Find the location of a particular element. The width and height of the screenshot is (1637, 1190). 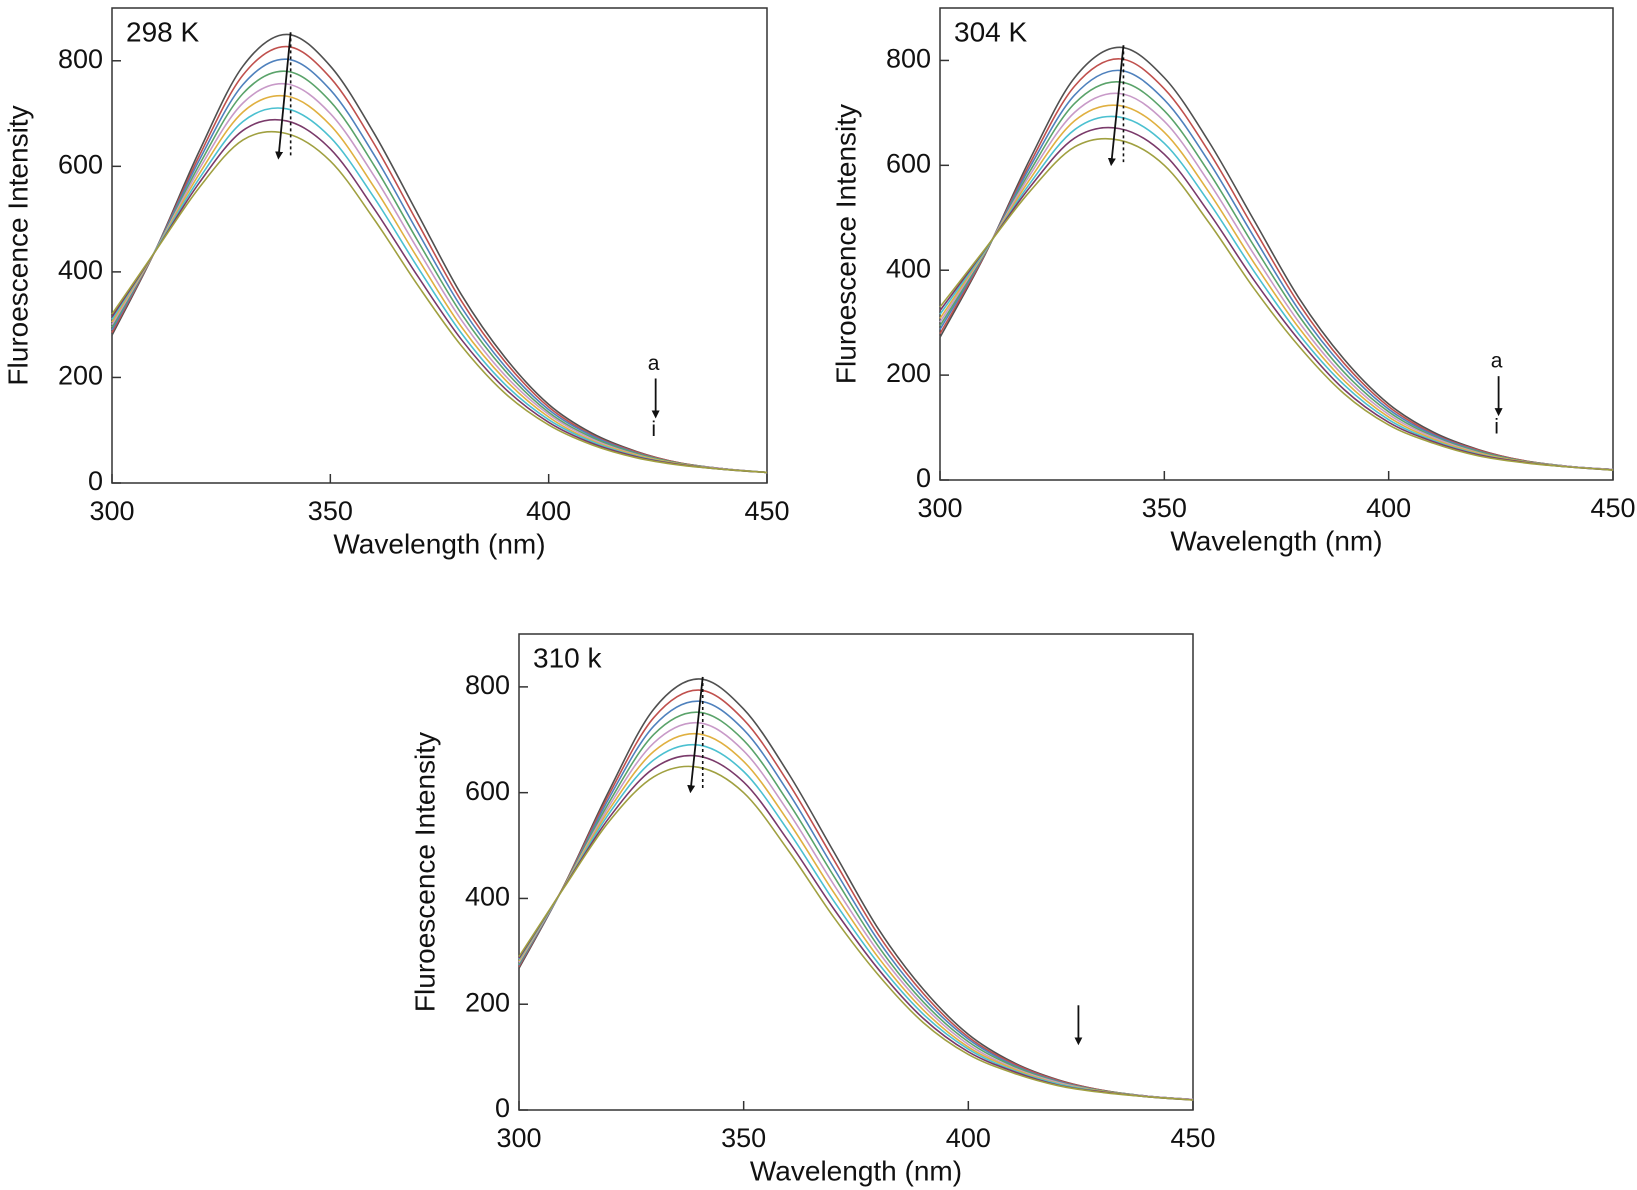

temperature-label: 298 K is located at coordinates (162, 31).